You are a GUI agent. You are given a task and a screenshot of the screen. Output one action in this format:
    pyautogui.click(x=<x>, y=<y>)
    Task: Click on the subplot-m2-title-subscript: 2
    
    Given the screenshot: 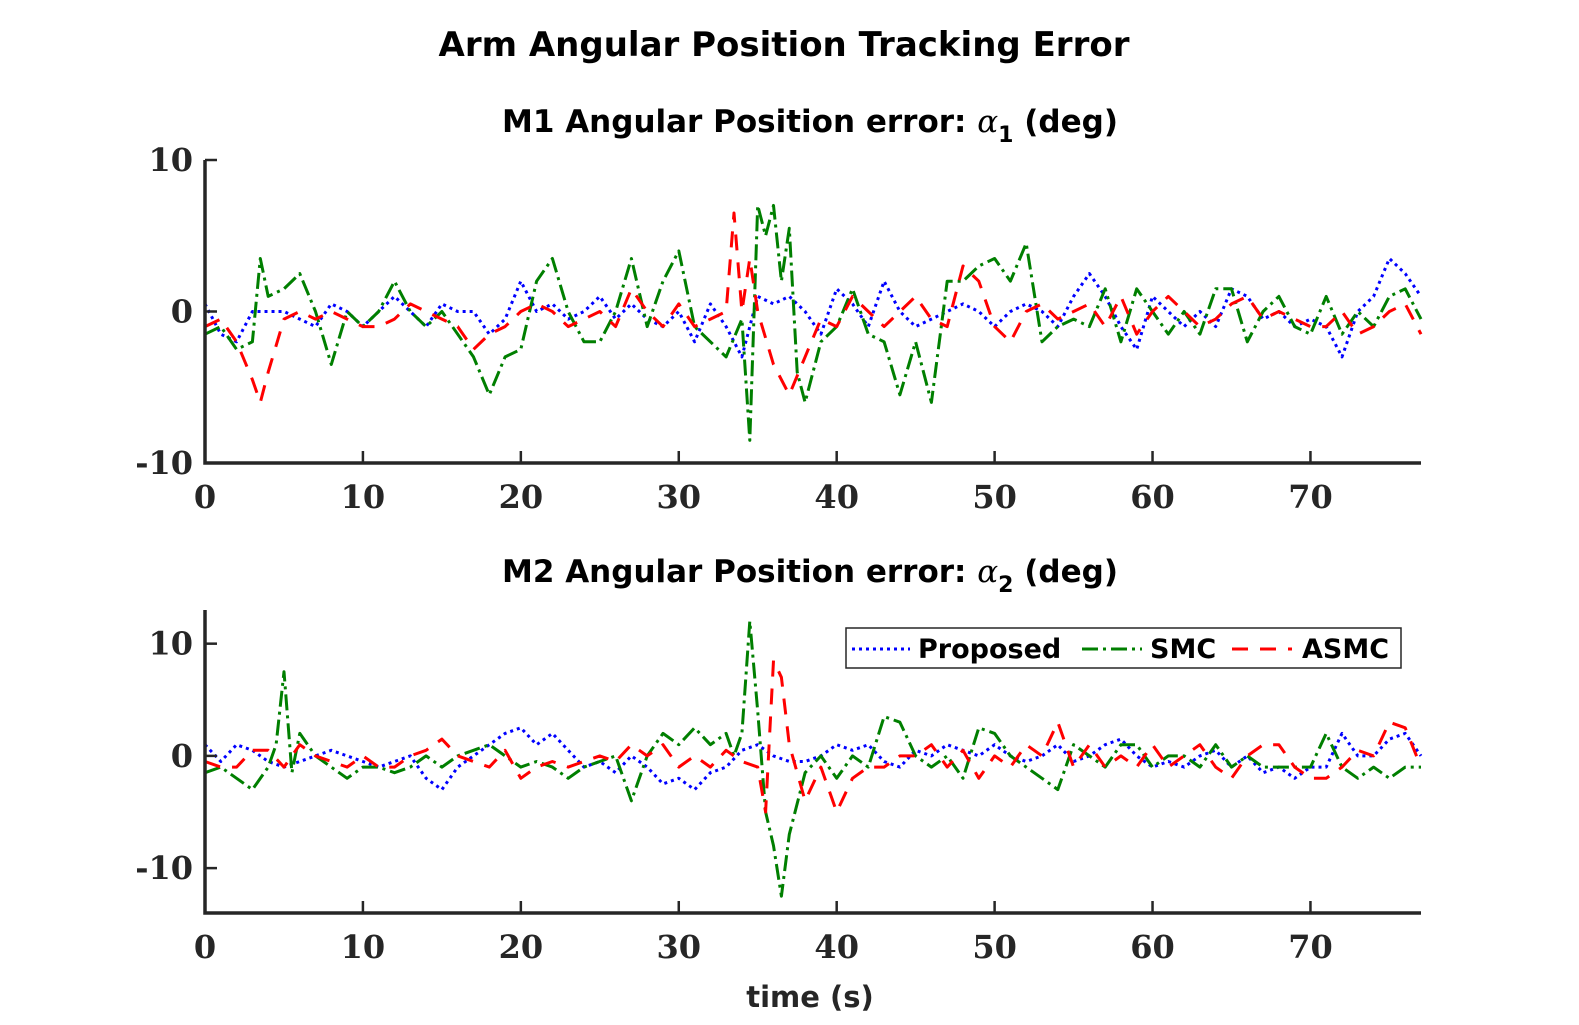 What is the action you would take?
    pyautogui.click(x=1005, y=585)
    